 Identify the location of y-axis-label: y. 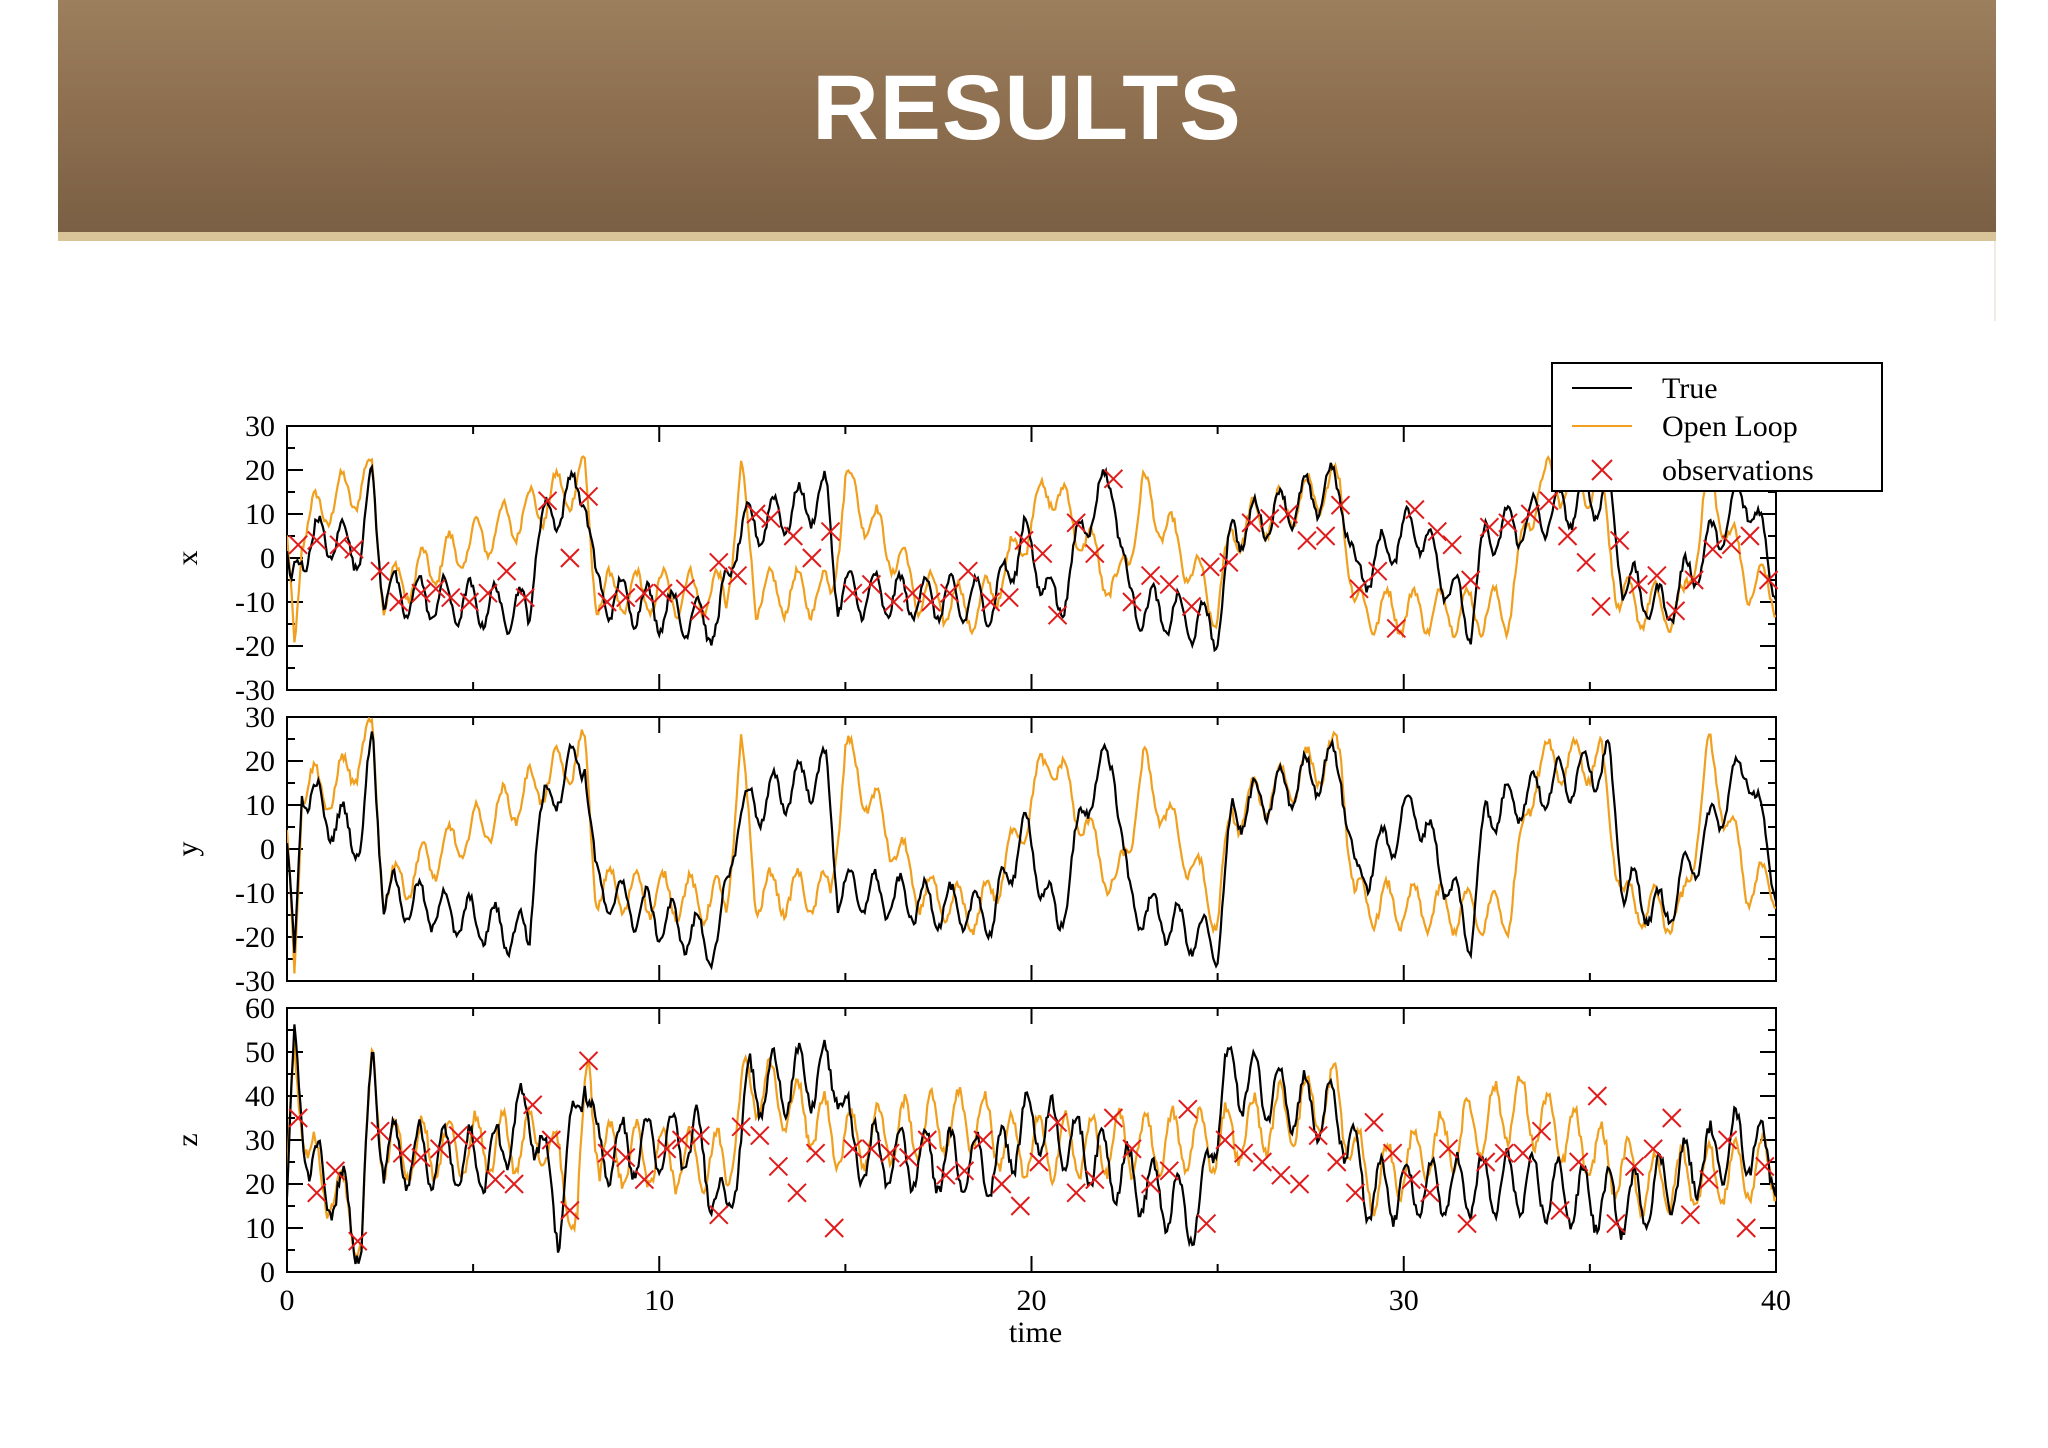
(187, 849).